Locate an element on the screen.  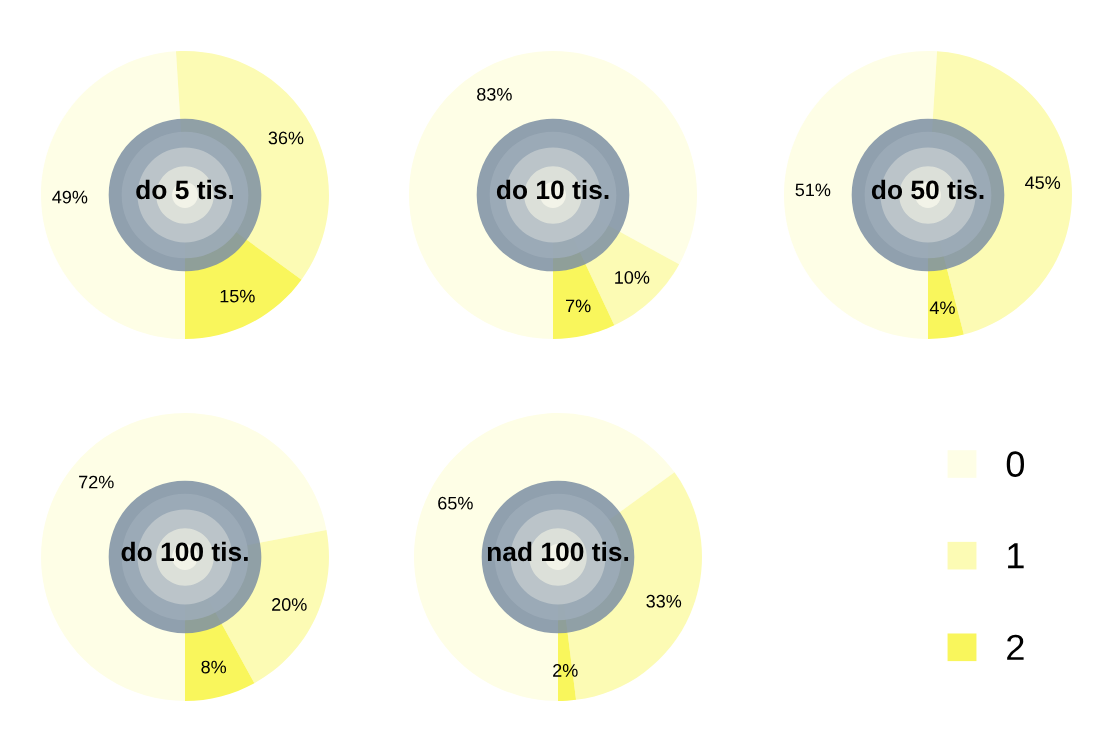
data-label: 20% is located at coordinates (289, 604).